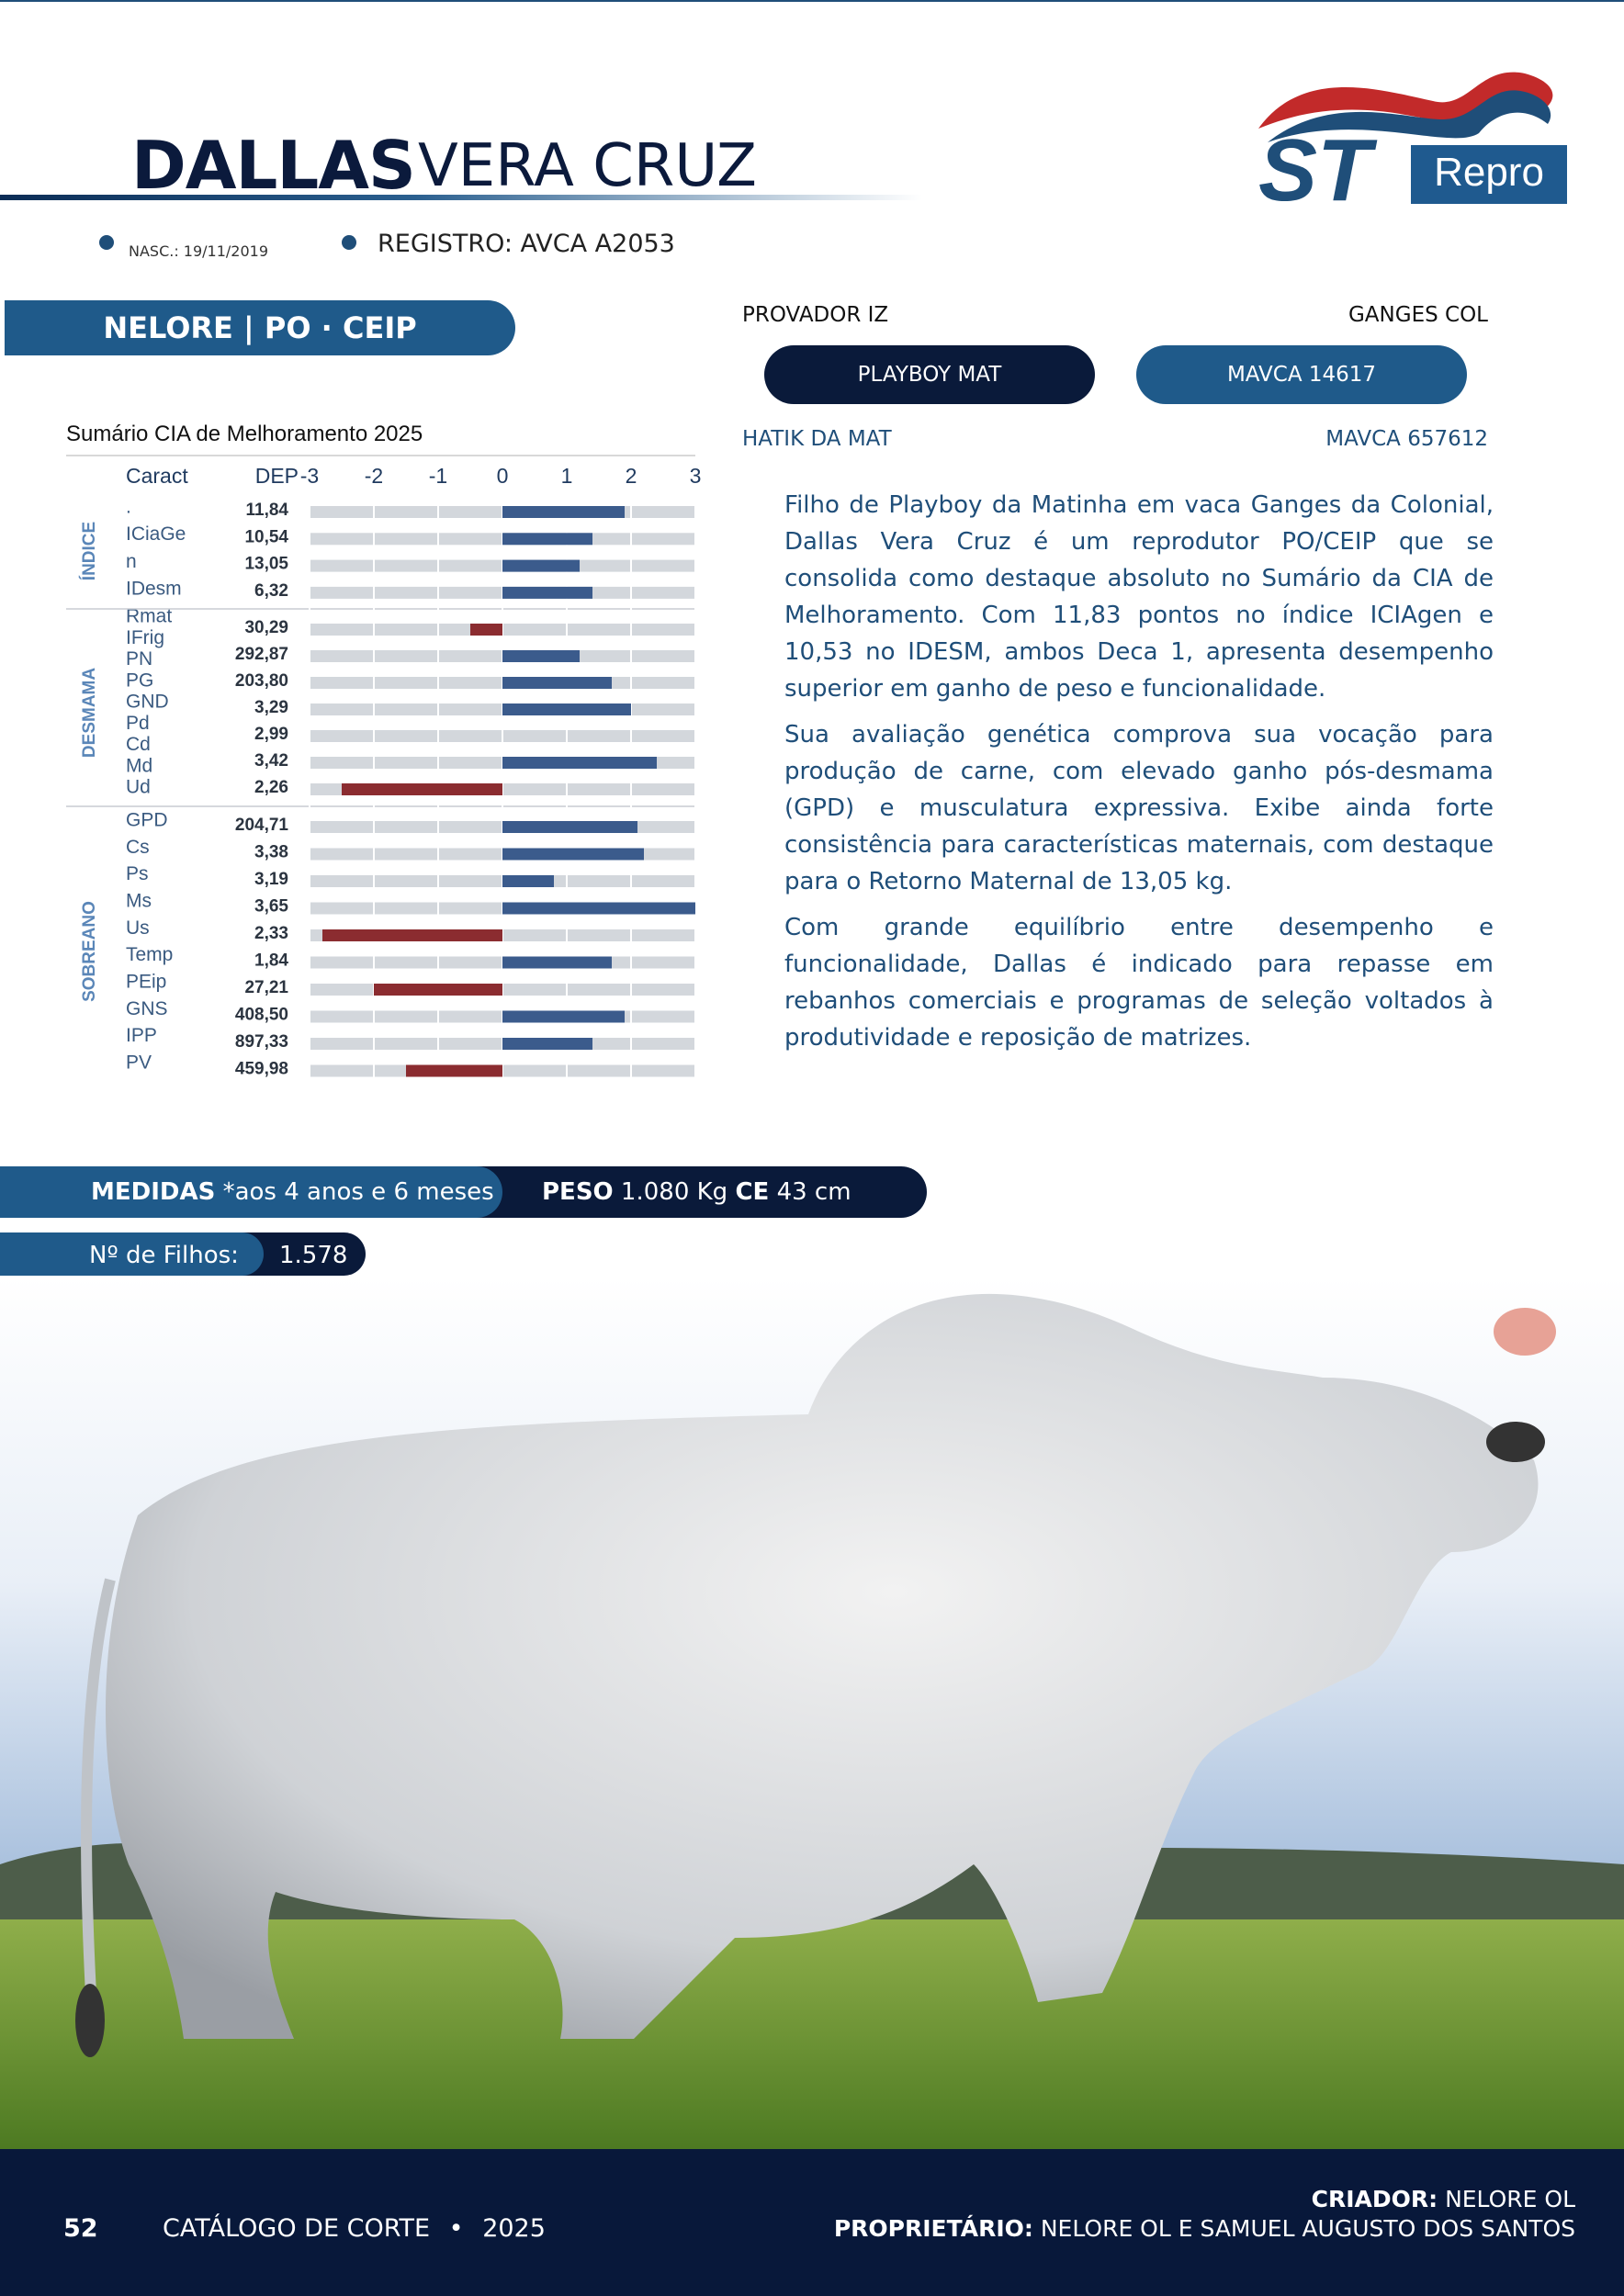 The width and height of the screenshot is (1624, 2296). Describe the element at coordinates (526, 244) in the screenshot. I see `registry: REGISTRO: AVCA A2053` at that location.